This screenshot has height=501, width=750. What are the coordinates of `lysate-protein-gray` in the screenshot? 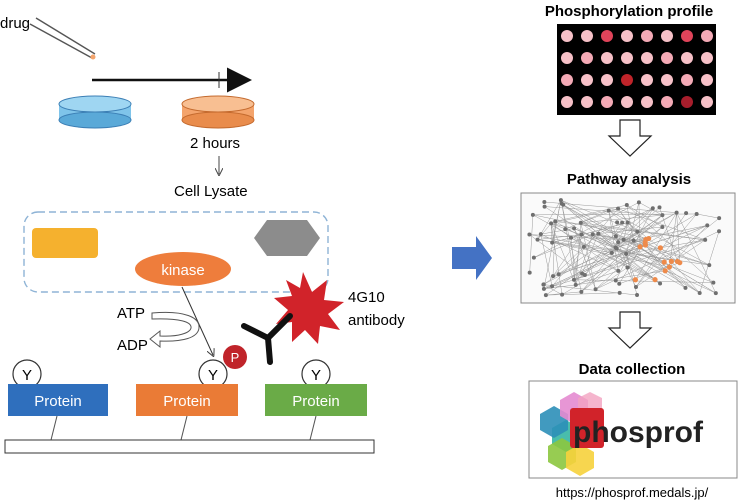 It's located at (287, 238).